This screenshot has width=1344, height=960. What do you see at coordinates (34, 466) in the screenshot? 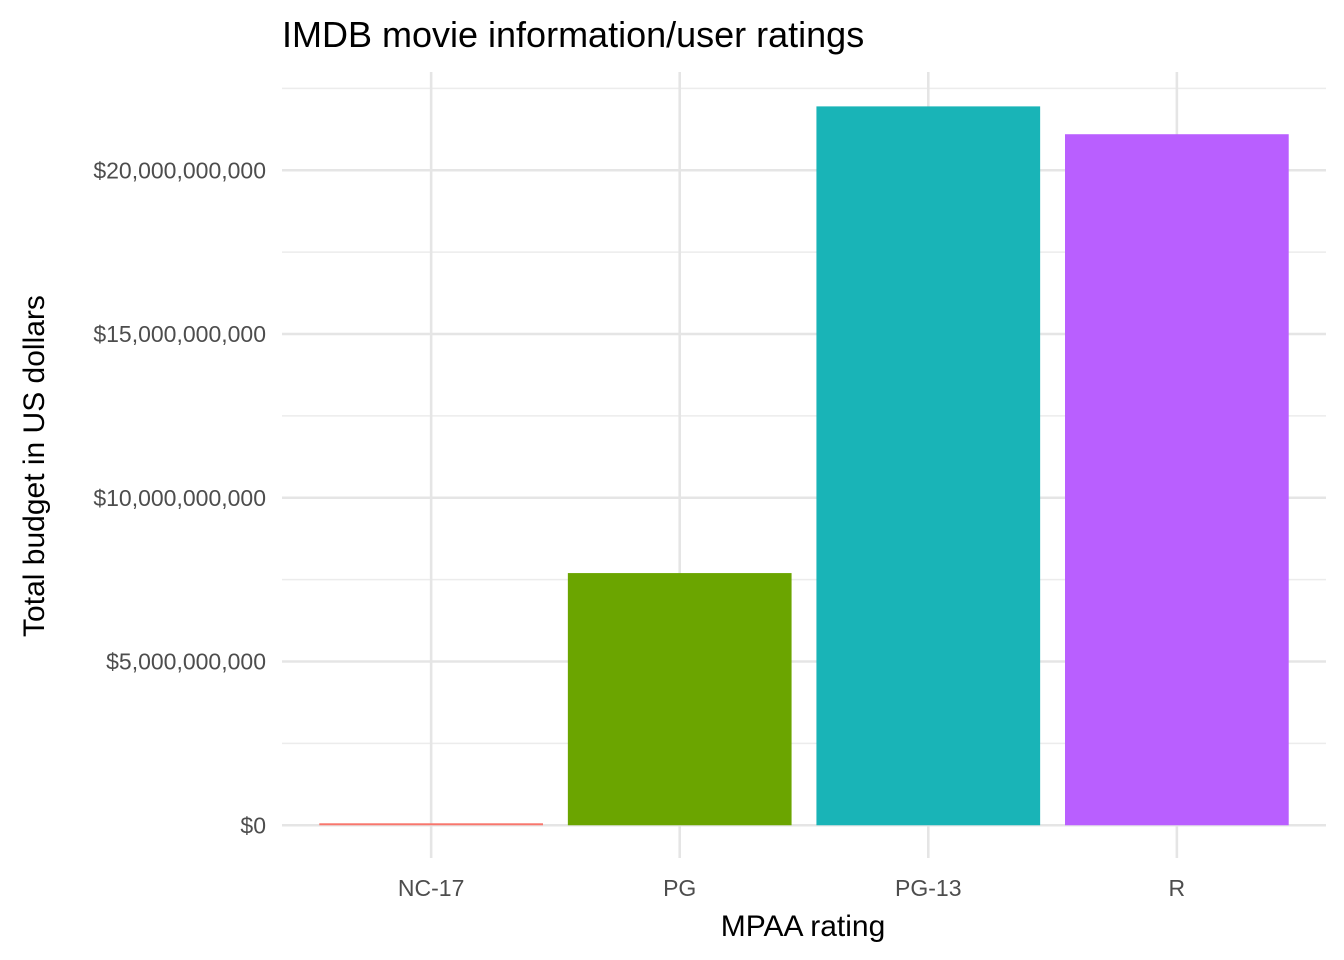
I see `y-axis-title: Total budget in US dollars` at bounding box center [34, 466].